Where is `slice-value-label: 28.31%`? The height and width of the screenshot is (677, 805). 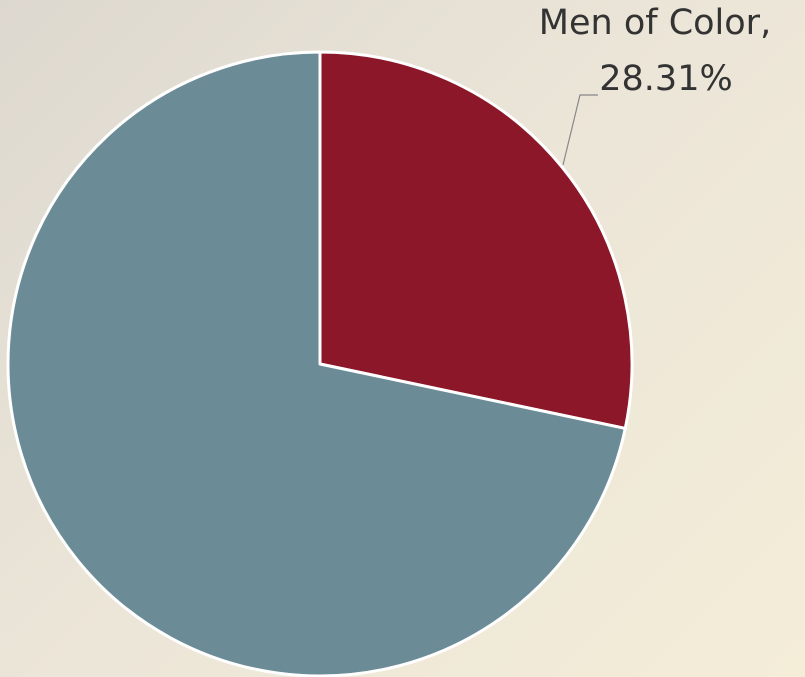
slice-value-label: 28.31% is located at coordinates (665, 79).